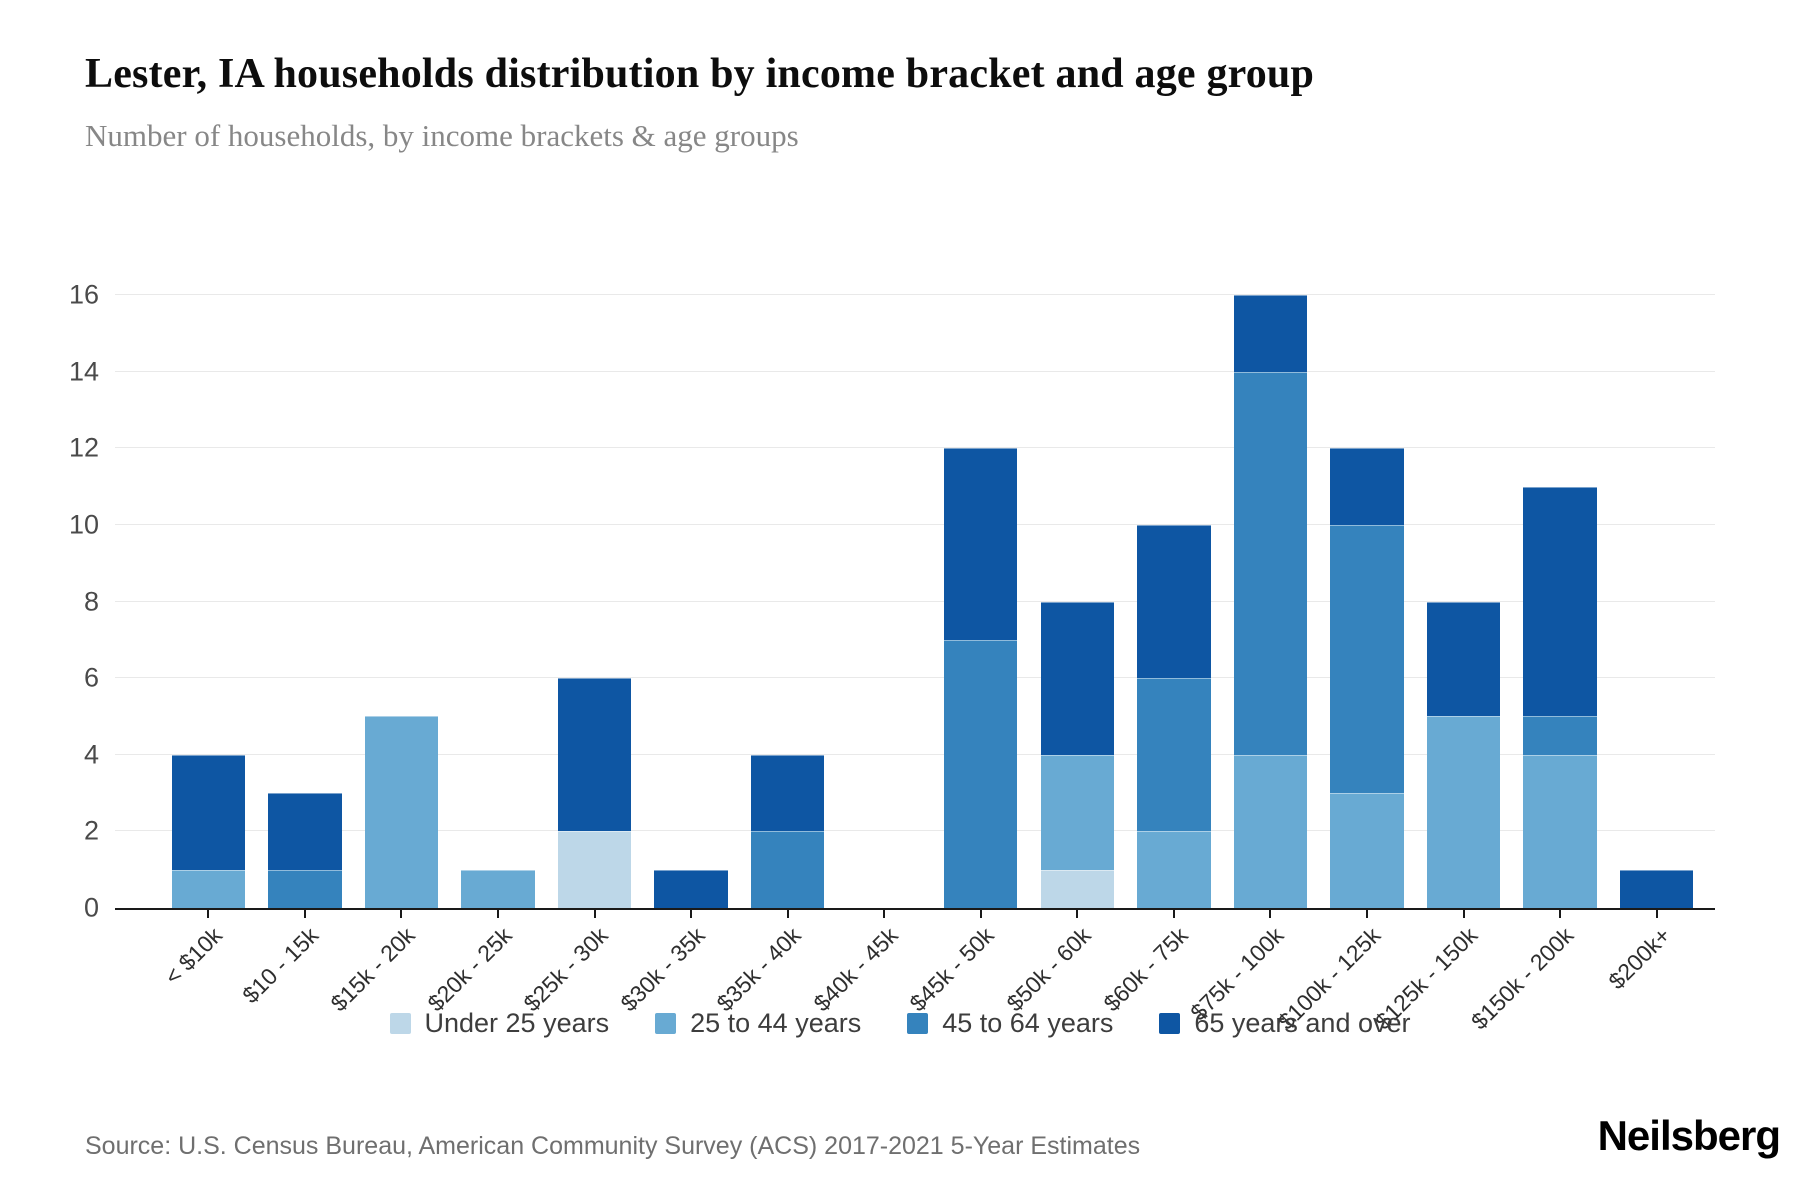 This screenshot has width=1800, height=1200. What do you see at coordinates (952, 969) in the screenshot?
I see `x-axis-label: $45k - 50k` at bounding box center [952, 969].